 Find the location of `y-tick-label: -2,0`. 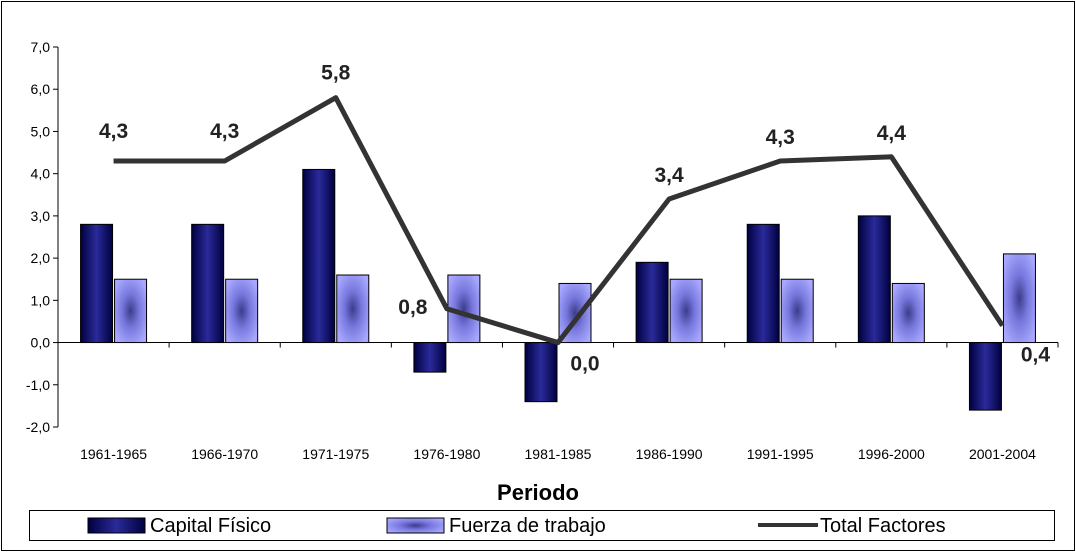

y-tick-label: -2,0 is located at coordinates (38, 427).